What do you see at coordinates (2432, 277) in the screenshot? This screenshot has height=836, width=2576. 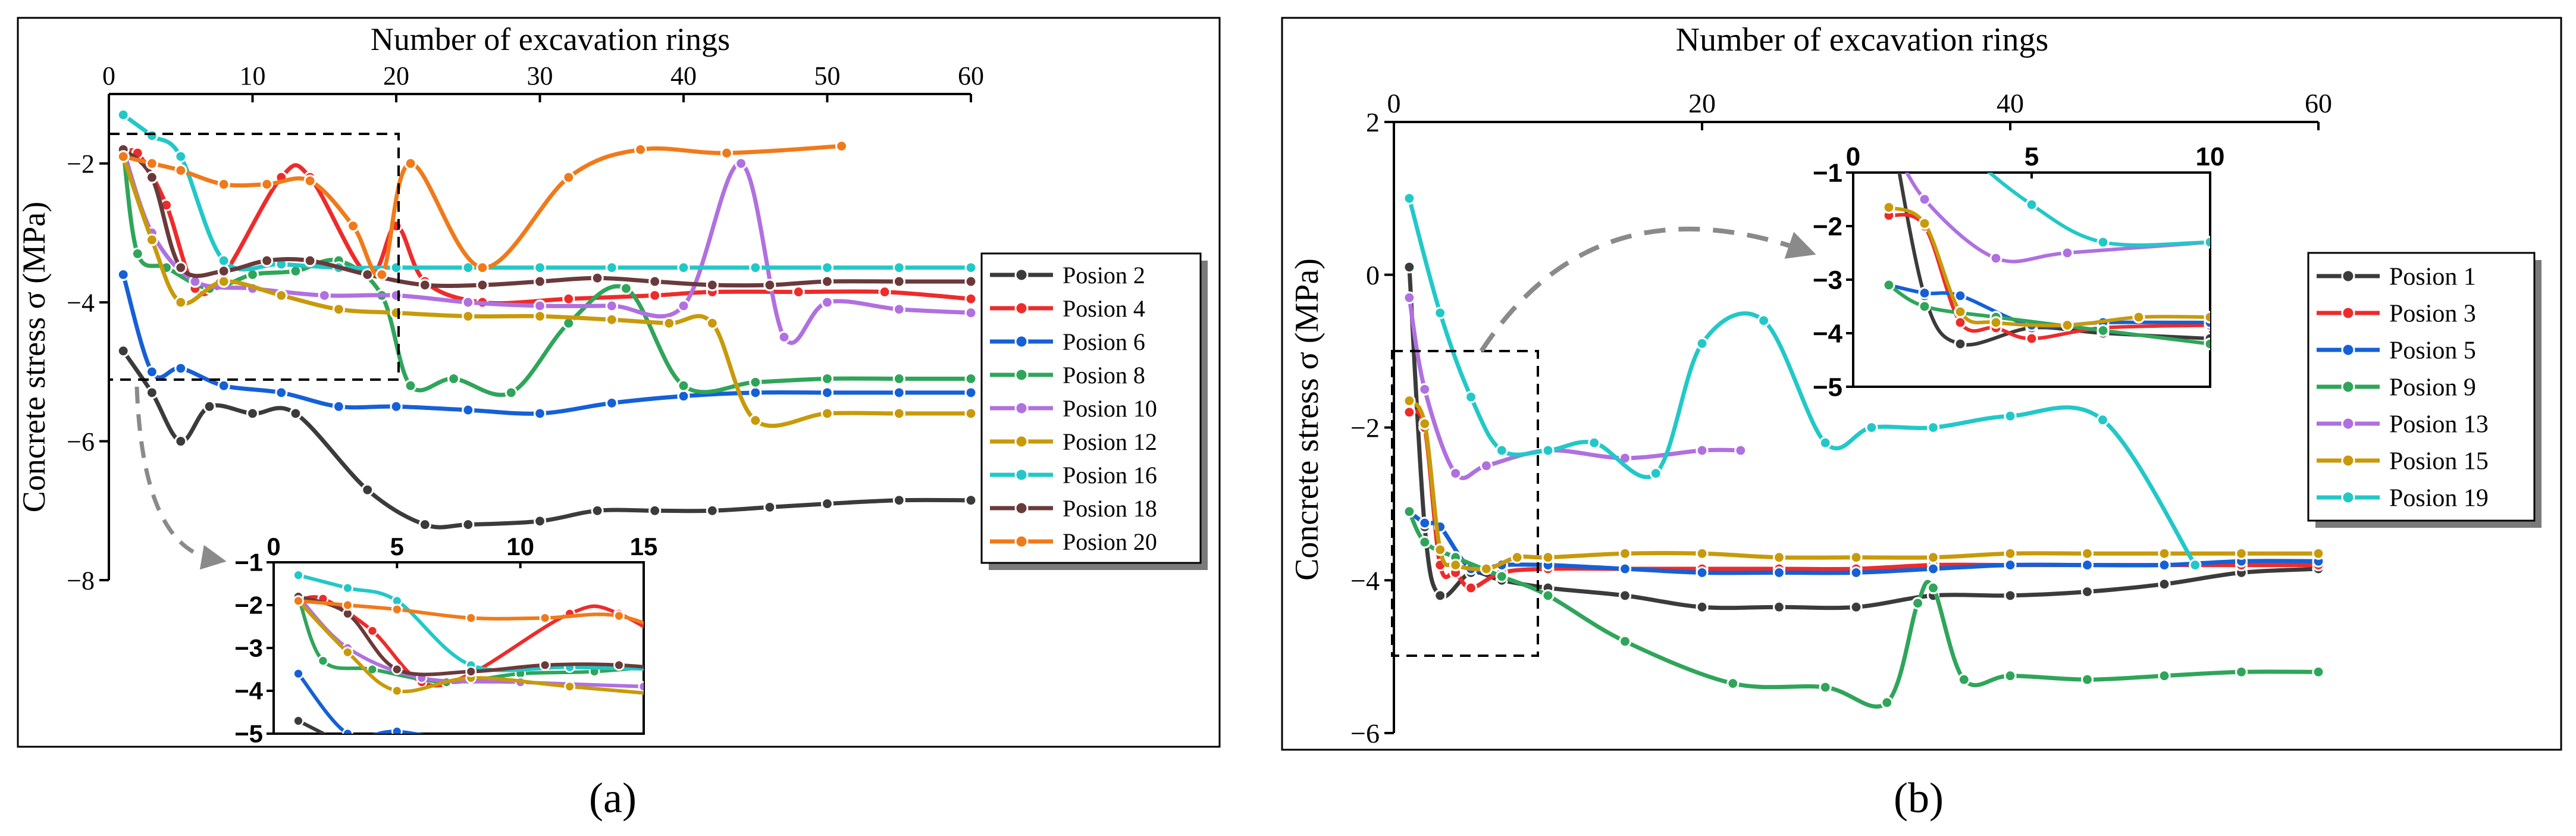 I see `legend-label: Posion 1` at bounding box center [2432, 277].